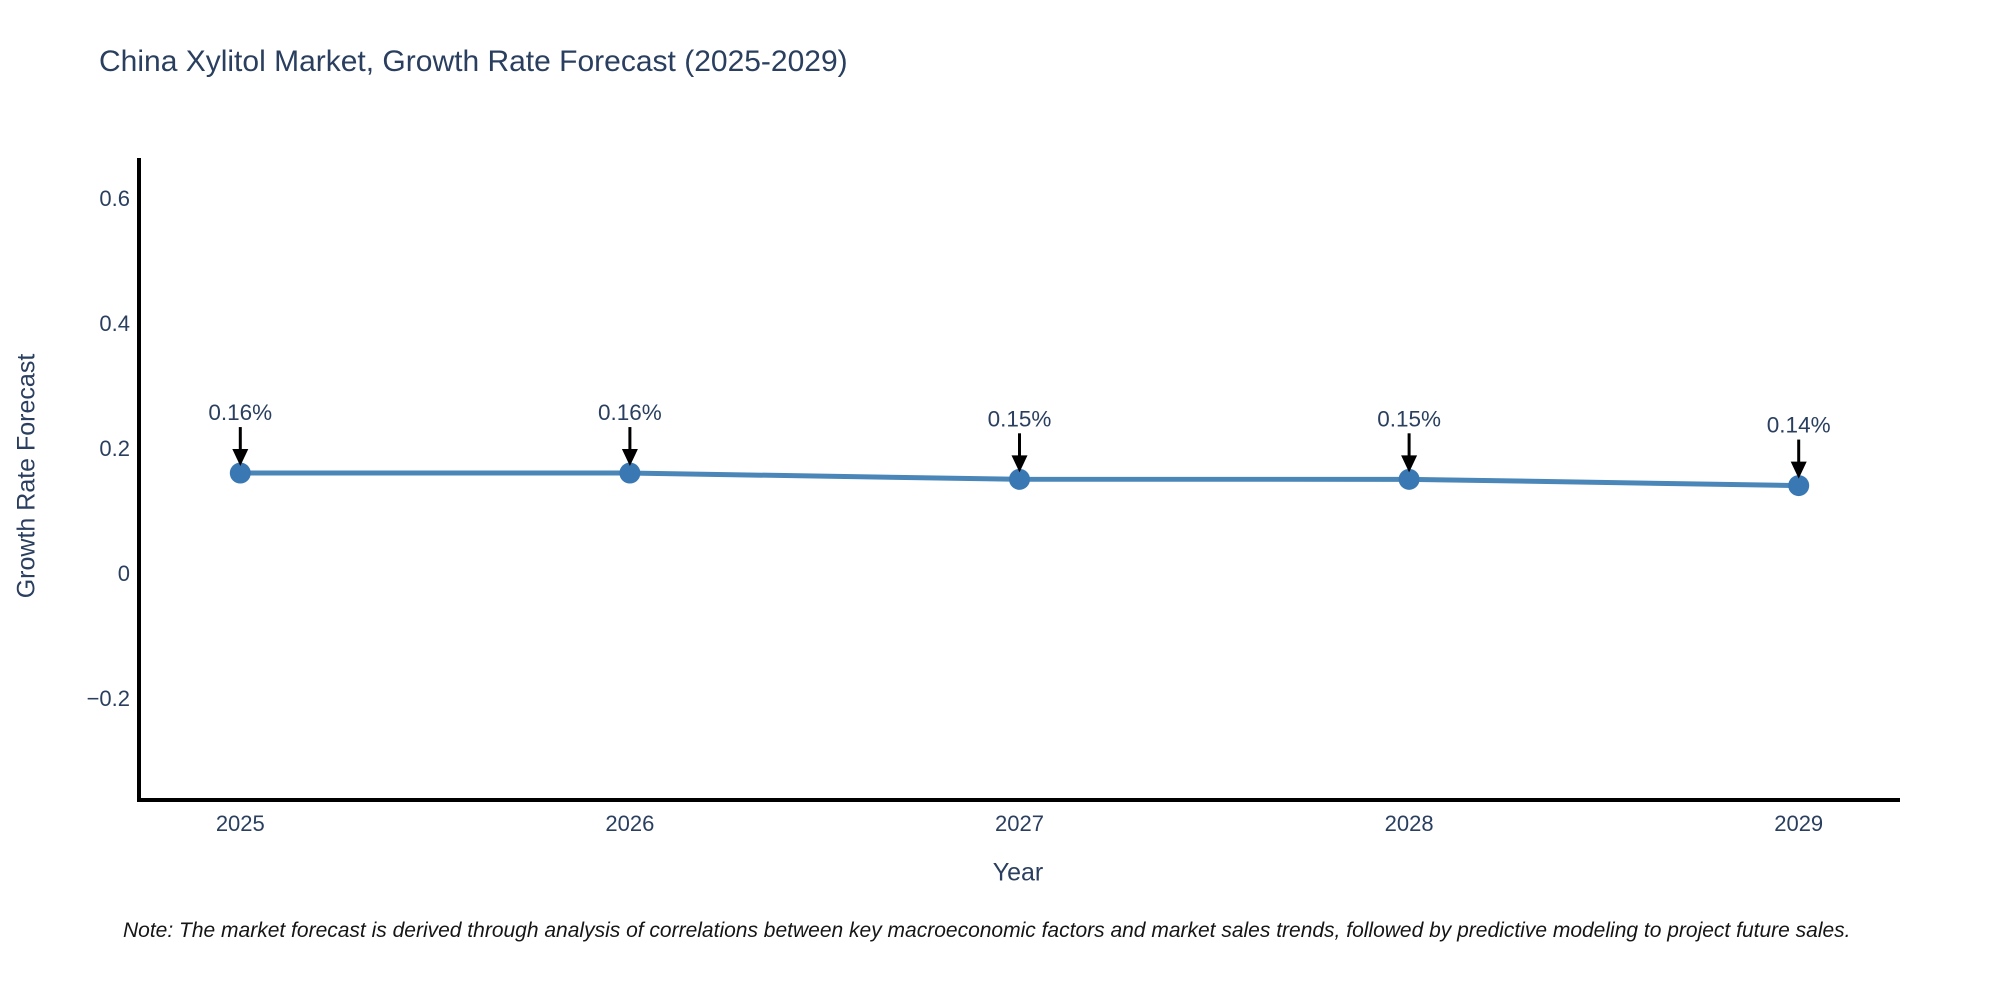  Describe the element at coordinates (108, 698) in the screenshot. I see `y-tick-label: −0.2` at that location.